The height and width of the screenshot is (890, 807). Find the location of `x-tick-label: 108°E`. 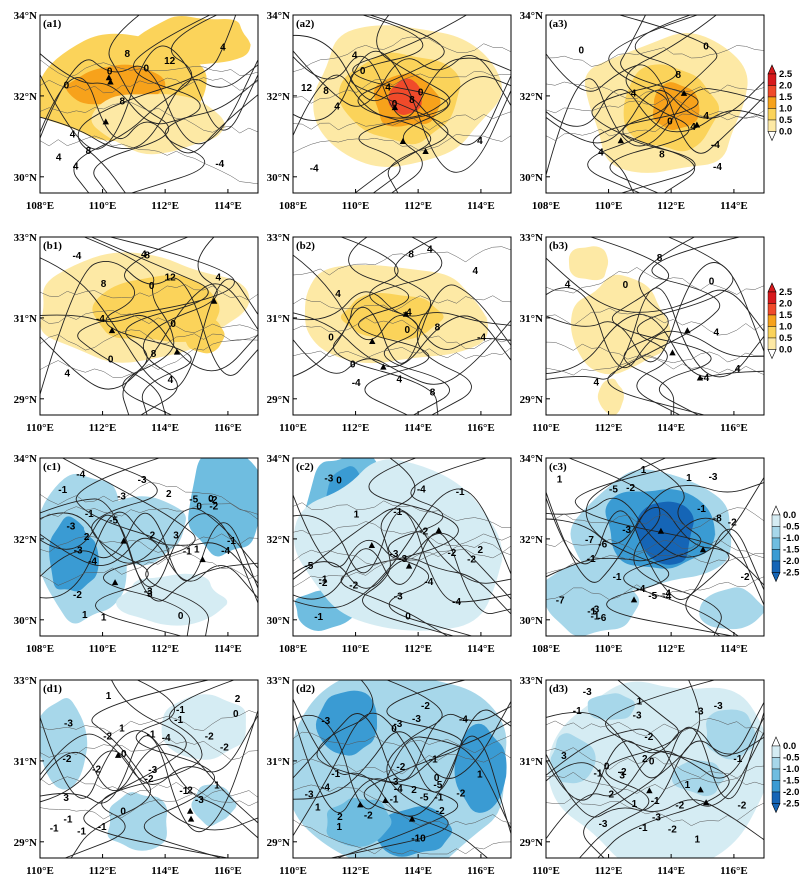

x-tick-label: 108°E is located at coordinates (40, 206).